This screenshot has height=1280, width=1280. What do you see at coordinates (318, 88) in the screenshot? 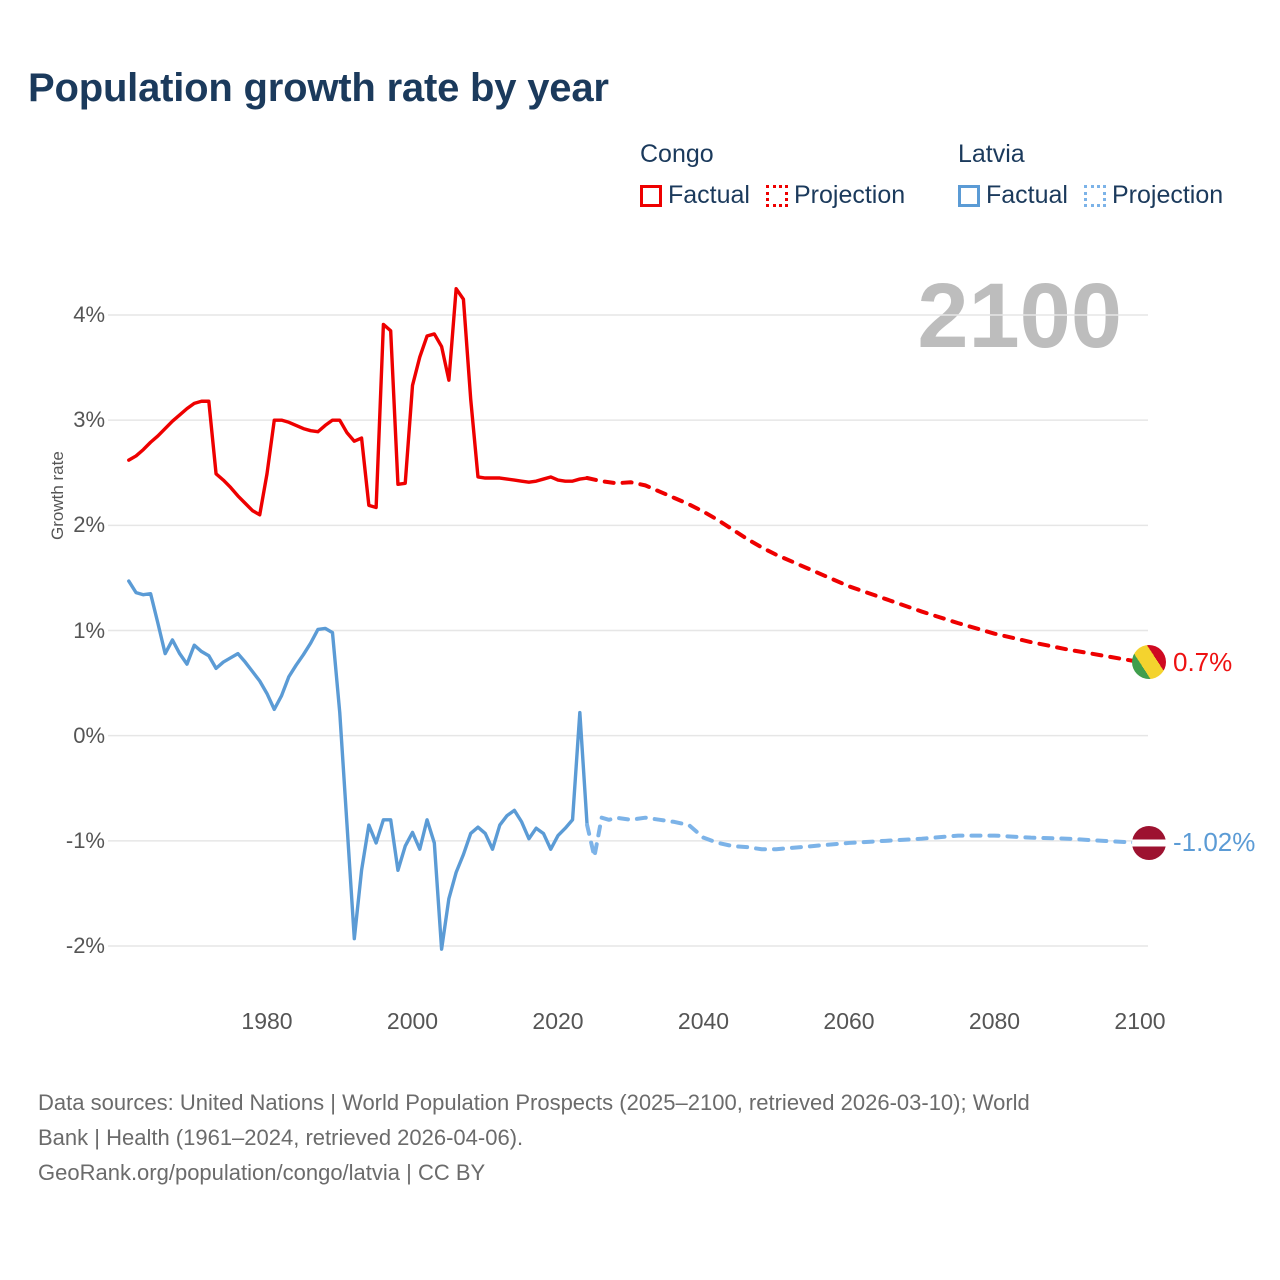
I see `page-title: Population growth rate by year` at bounding box center [318, 88].